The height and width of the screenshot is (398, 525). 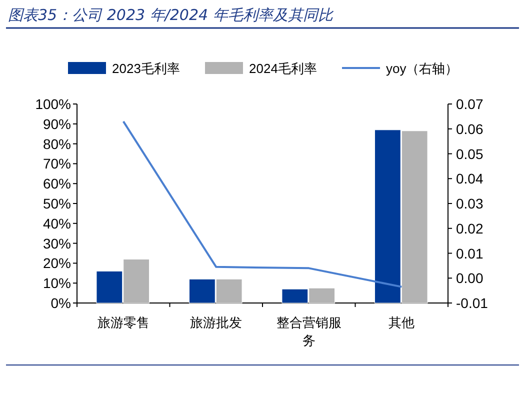 What do you see at coordinates (422, 68) in the screenshot?
I see `legend-label: yoy（右轴）` at bounding box center [422, 68].